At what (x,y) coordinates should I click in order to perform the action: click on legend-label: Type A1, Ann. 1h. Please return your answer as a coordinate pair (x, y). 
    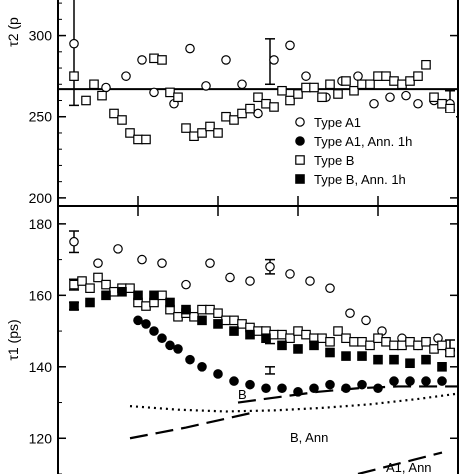
    Looking at the image, I should click on (363, 141).